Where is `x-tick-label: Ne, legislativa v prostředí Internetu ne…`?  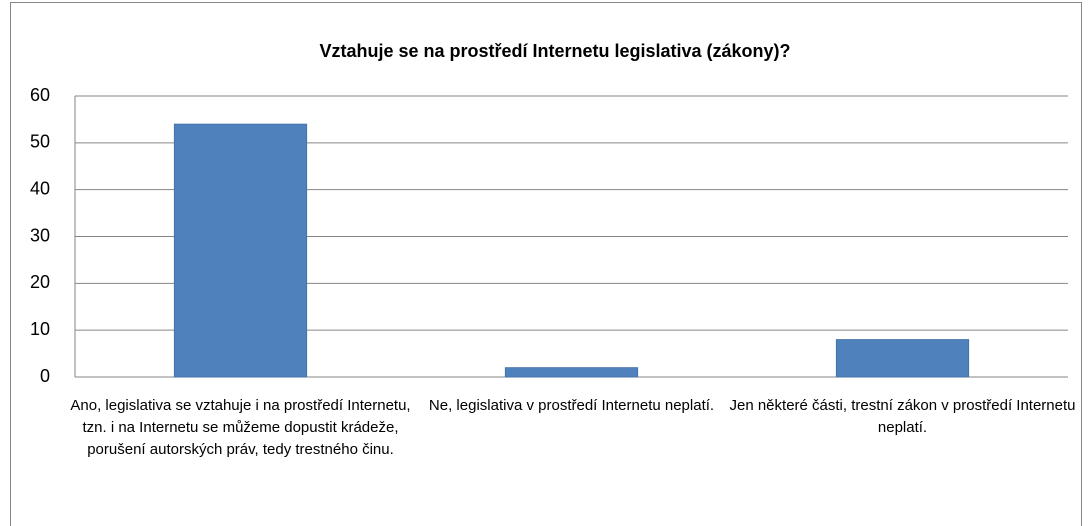 x-tick-label: Ne, legislativa v prostředí Internetu ne… is located at coordinates (571, 405).